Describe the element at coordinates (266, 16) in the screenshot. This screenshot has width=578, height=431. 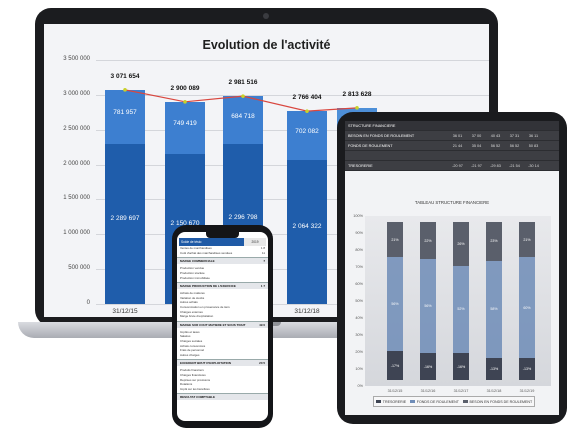
I see `camera-icon` at that location.